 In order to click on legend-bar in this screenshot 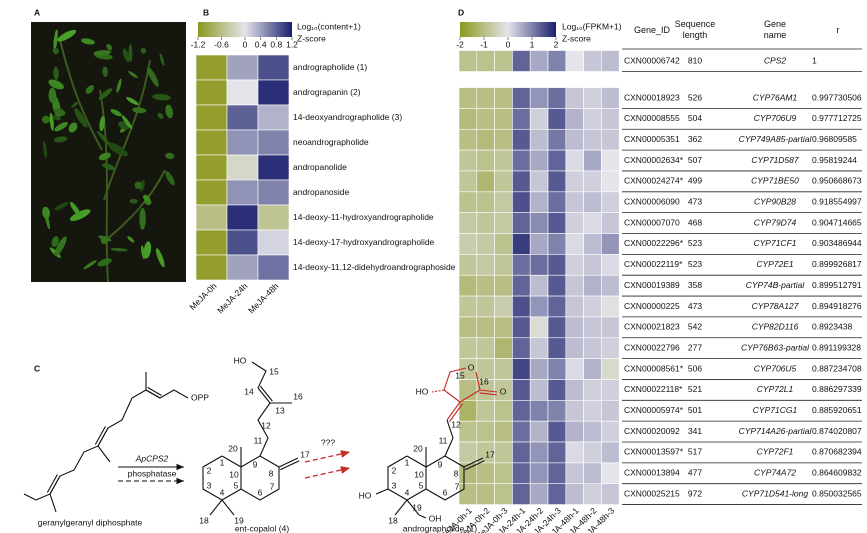, I will do `click(508, 29)`.